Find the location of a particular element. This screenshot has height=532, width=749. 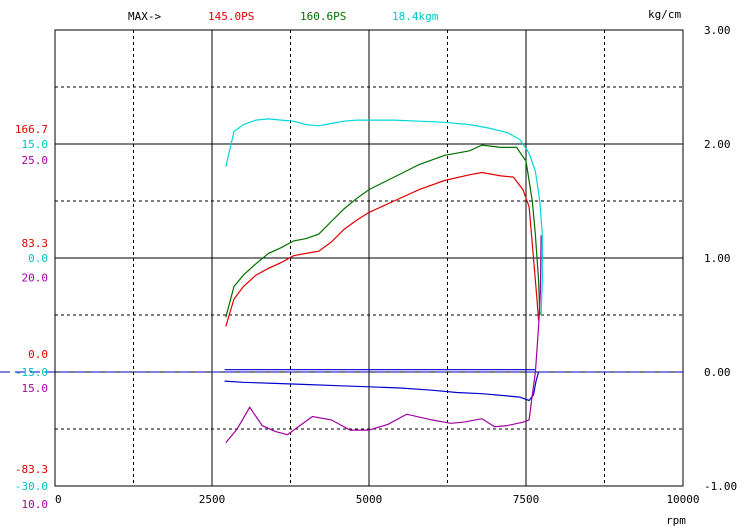

x-tick-label: 10000 is located at coordinates (682, 499).